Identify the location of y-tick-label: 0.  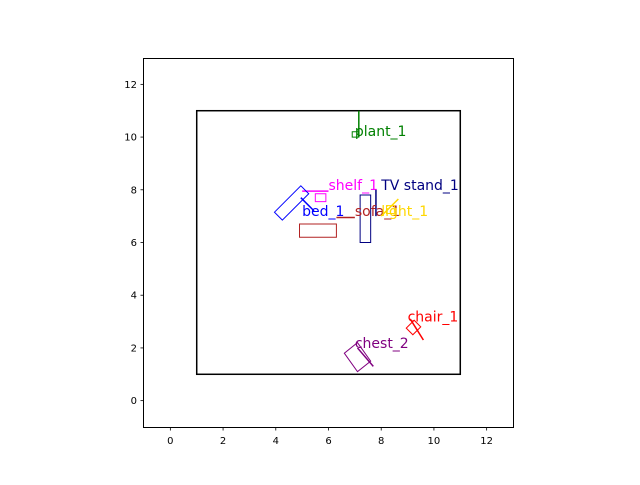
(134, 401).